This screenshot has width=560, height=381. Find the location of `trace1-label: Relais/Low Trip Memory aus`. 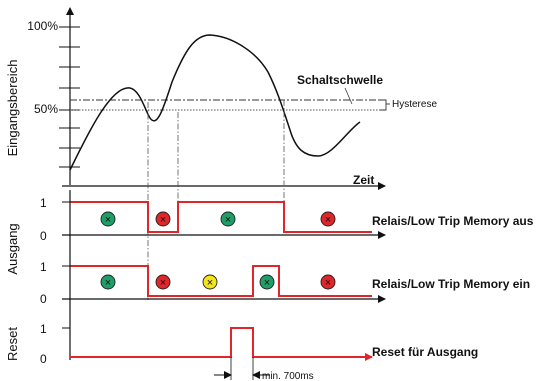

trace1-label: Relais/Low Trip Memory aus is located at coordinates (453, 221).